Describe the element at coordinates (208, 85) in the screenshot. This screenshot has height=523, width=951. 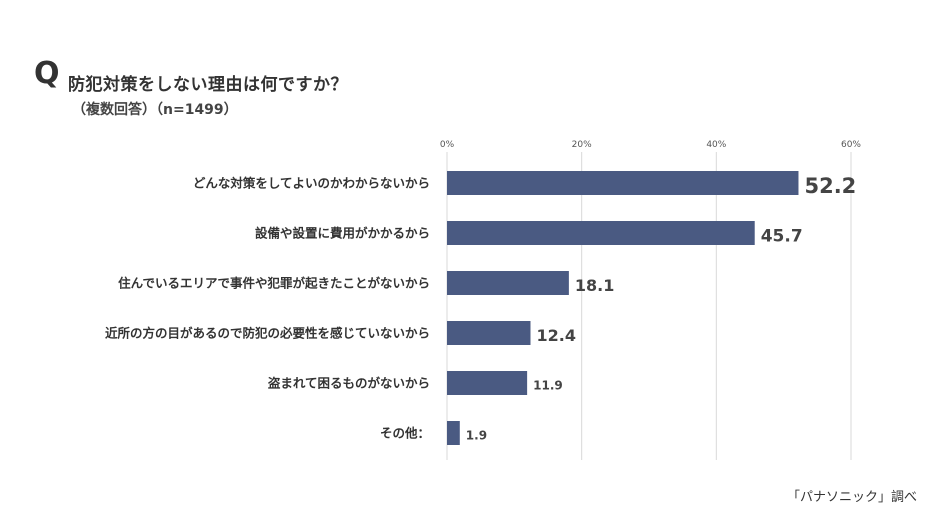
I see `chart-title: 防犯対策をしない理由は何ですか？` at that location.